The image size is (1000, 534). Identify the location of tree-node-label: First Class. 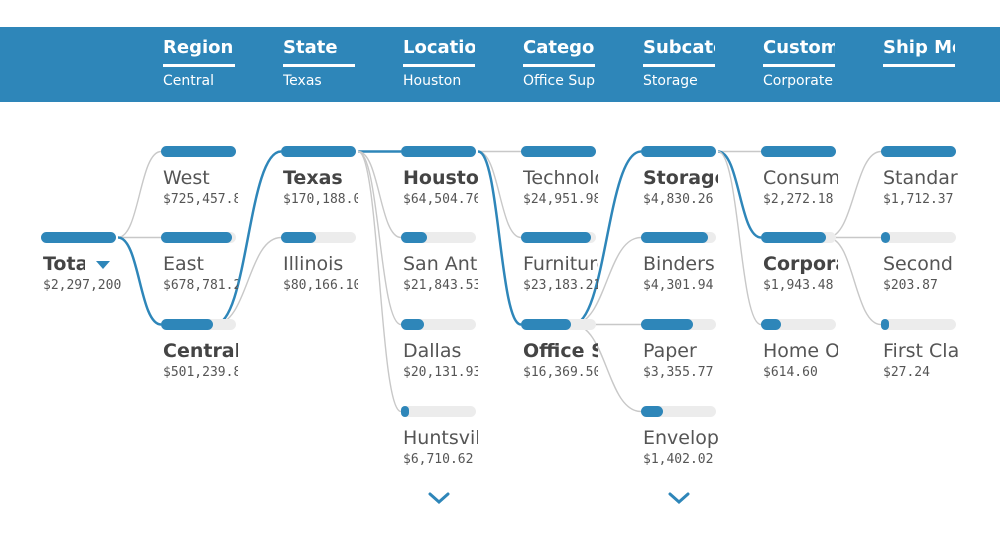
(920, 351).